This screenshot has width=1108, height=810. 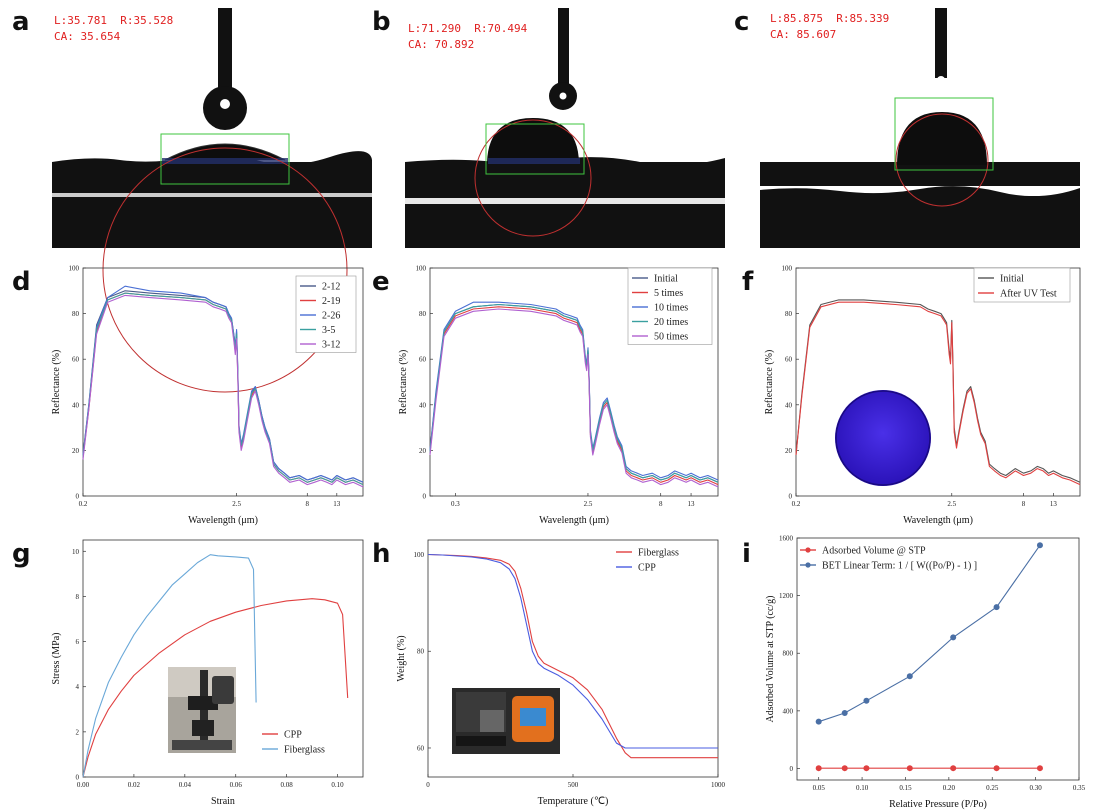 What do you see at coordinates (56, 659) in the screenshot?
I see `y-axis-label: Stress (MPa)` at bounding box center [56, 659].